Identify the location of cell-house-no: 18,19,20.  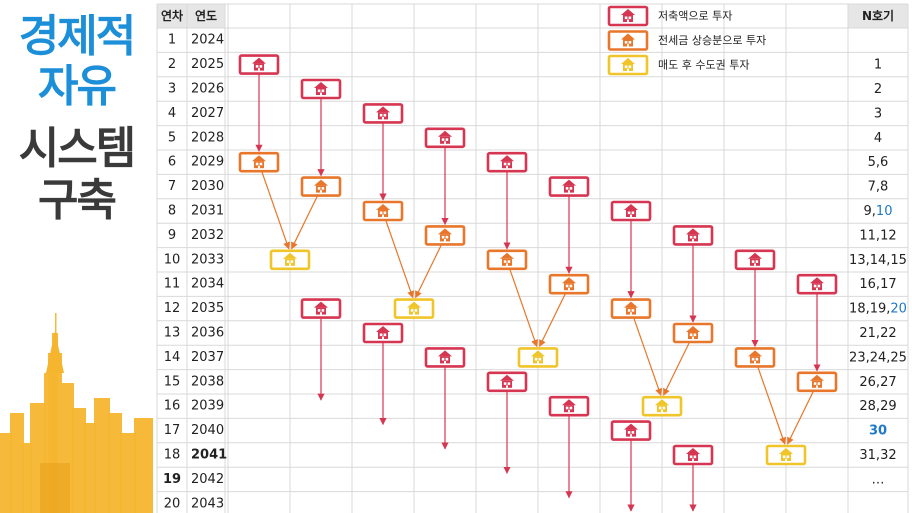
(878, 308).